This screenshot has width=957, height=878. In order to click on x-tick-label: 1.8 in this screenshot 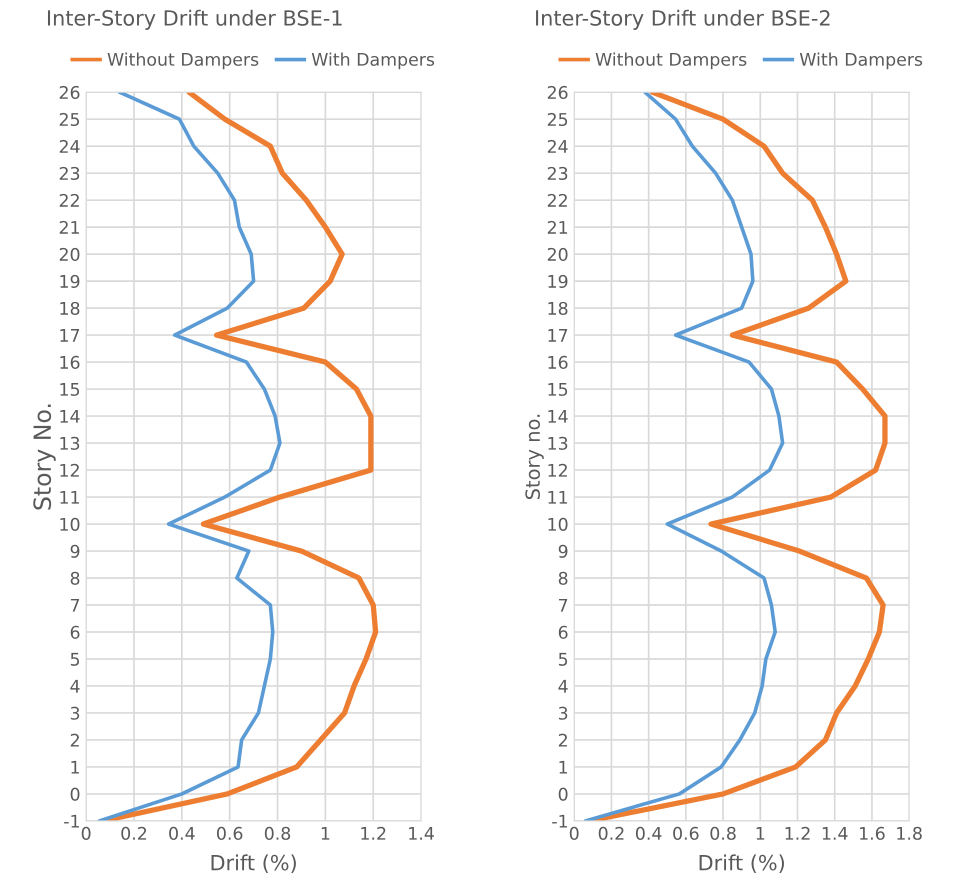, I will do `click(909, 833)`.